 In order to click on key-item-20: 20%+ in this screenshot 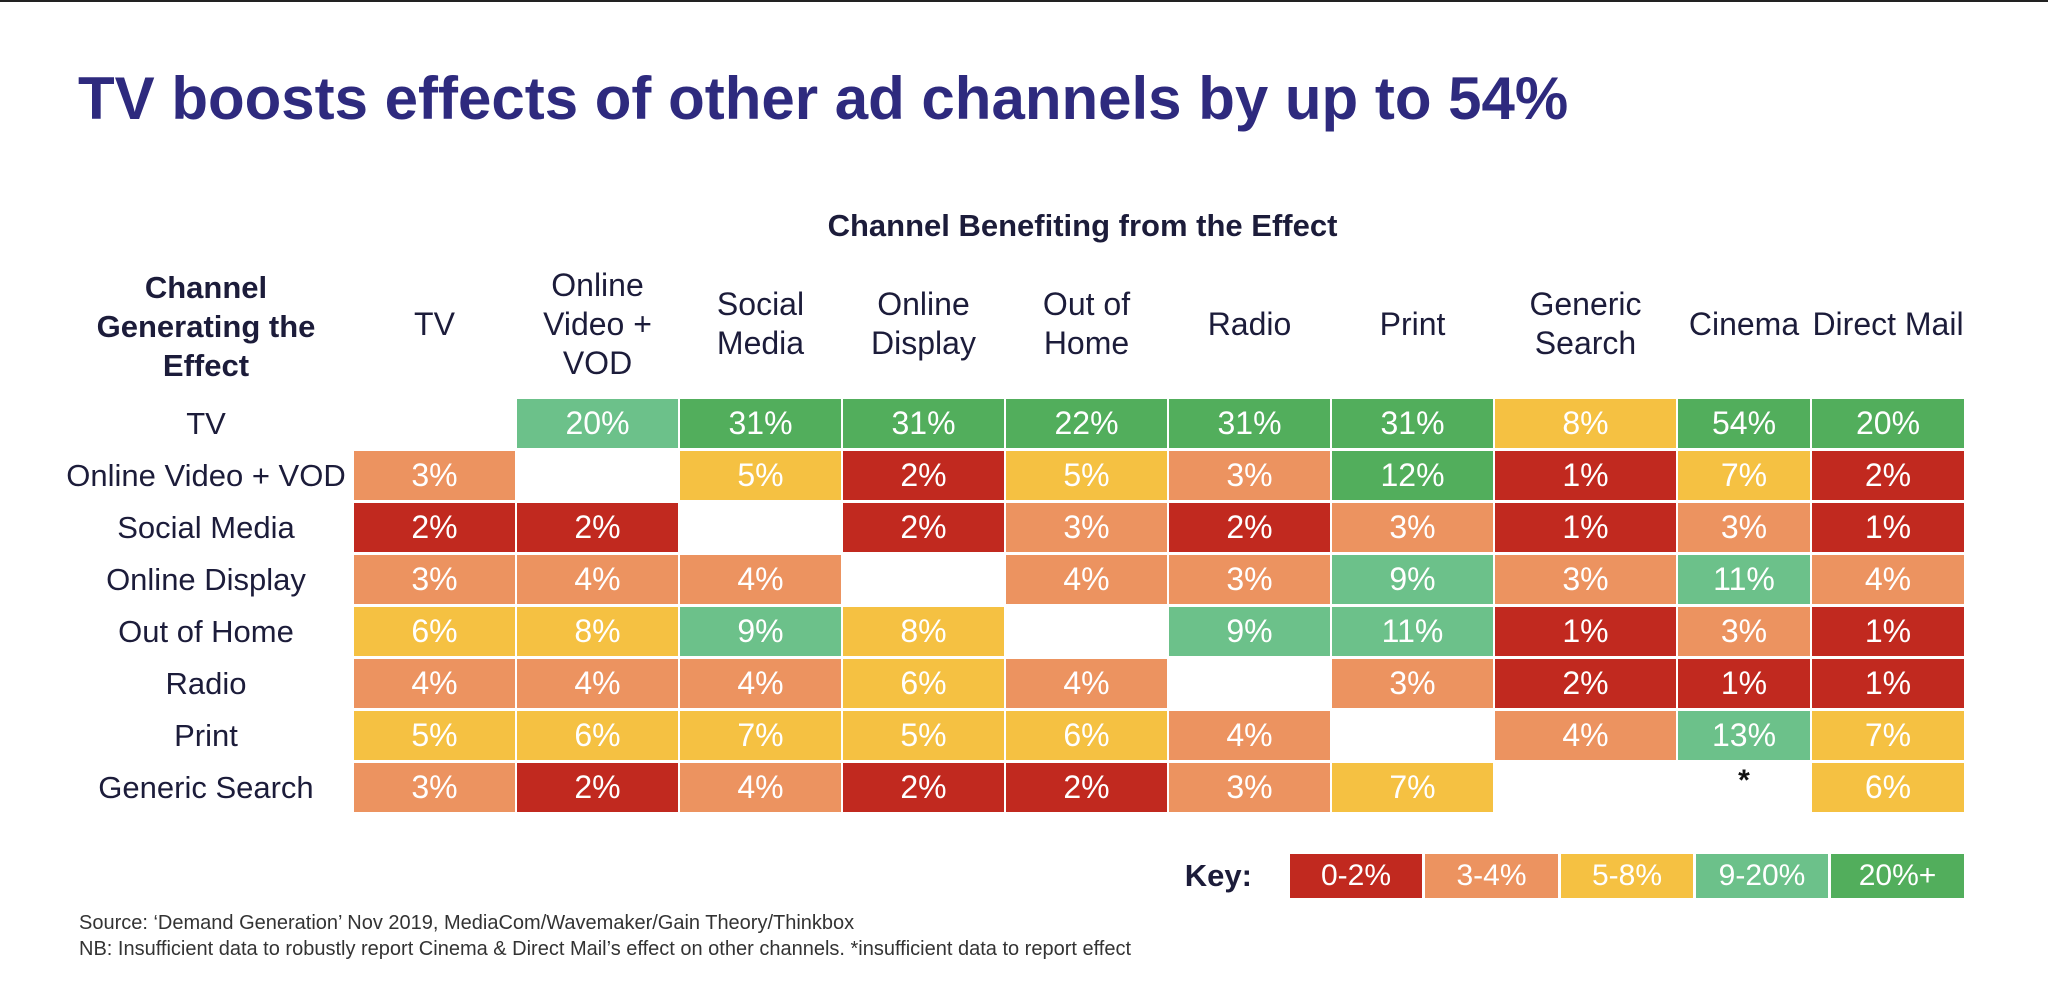, I will do `click(1897, 876)`.